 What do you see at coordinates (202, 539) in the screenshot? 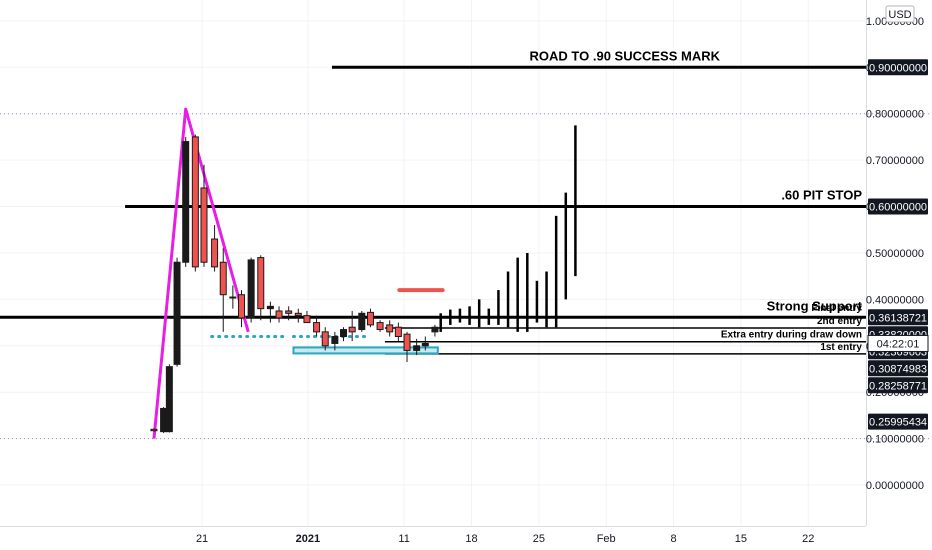
I see `time-tick-label: 21` at bounding box center [202, 539].